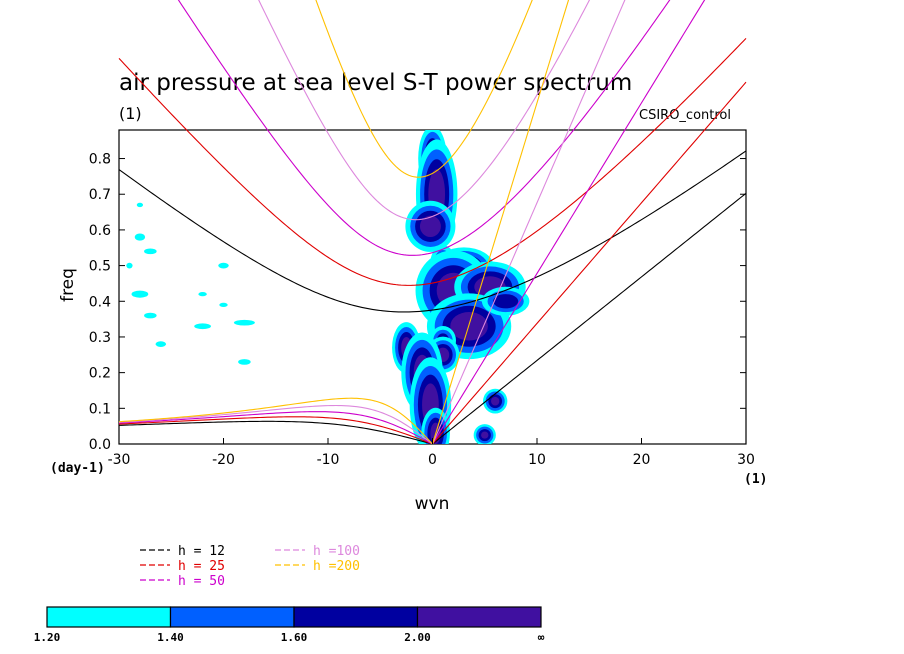 The image size is (904, 654). Describe the element at coordinates (537, 460) in the screenshot. I see `x-tick-label: 10` at that location.